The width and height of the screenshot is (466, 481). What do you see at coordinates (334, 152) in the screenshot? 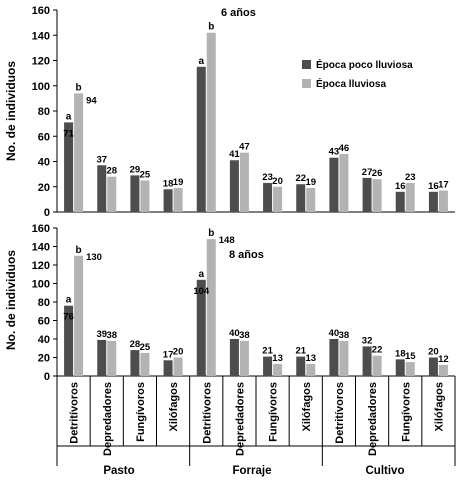
I see `value-label: 43` at bounding box center [334, 152].